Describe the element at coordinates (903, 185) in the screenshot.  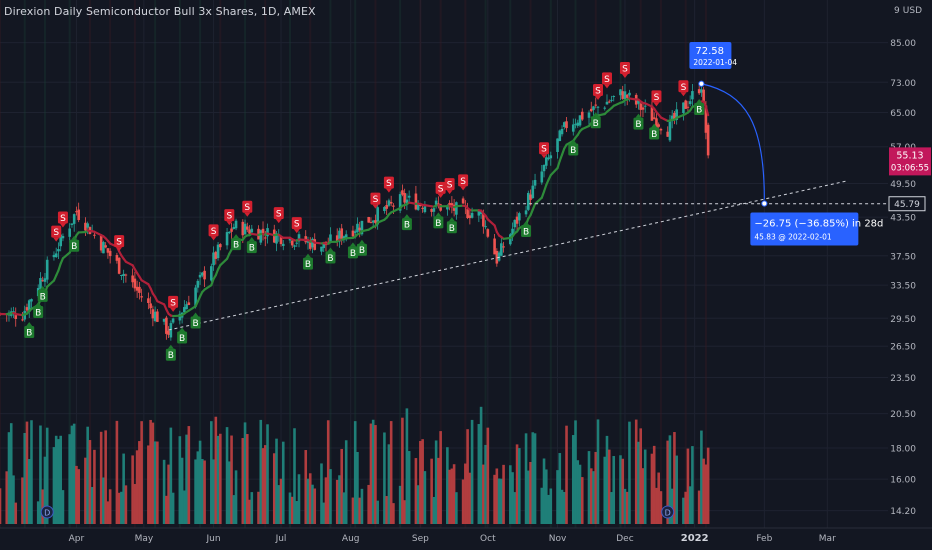
I see `y-tick-label: 49.50` at that location.